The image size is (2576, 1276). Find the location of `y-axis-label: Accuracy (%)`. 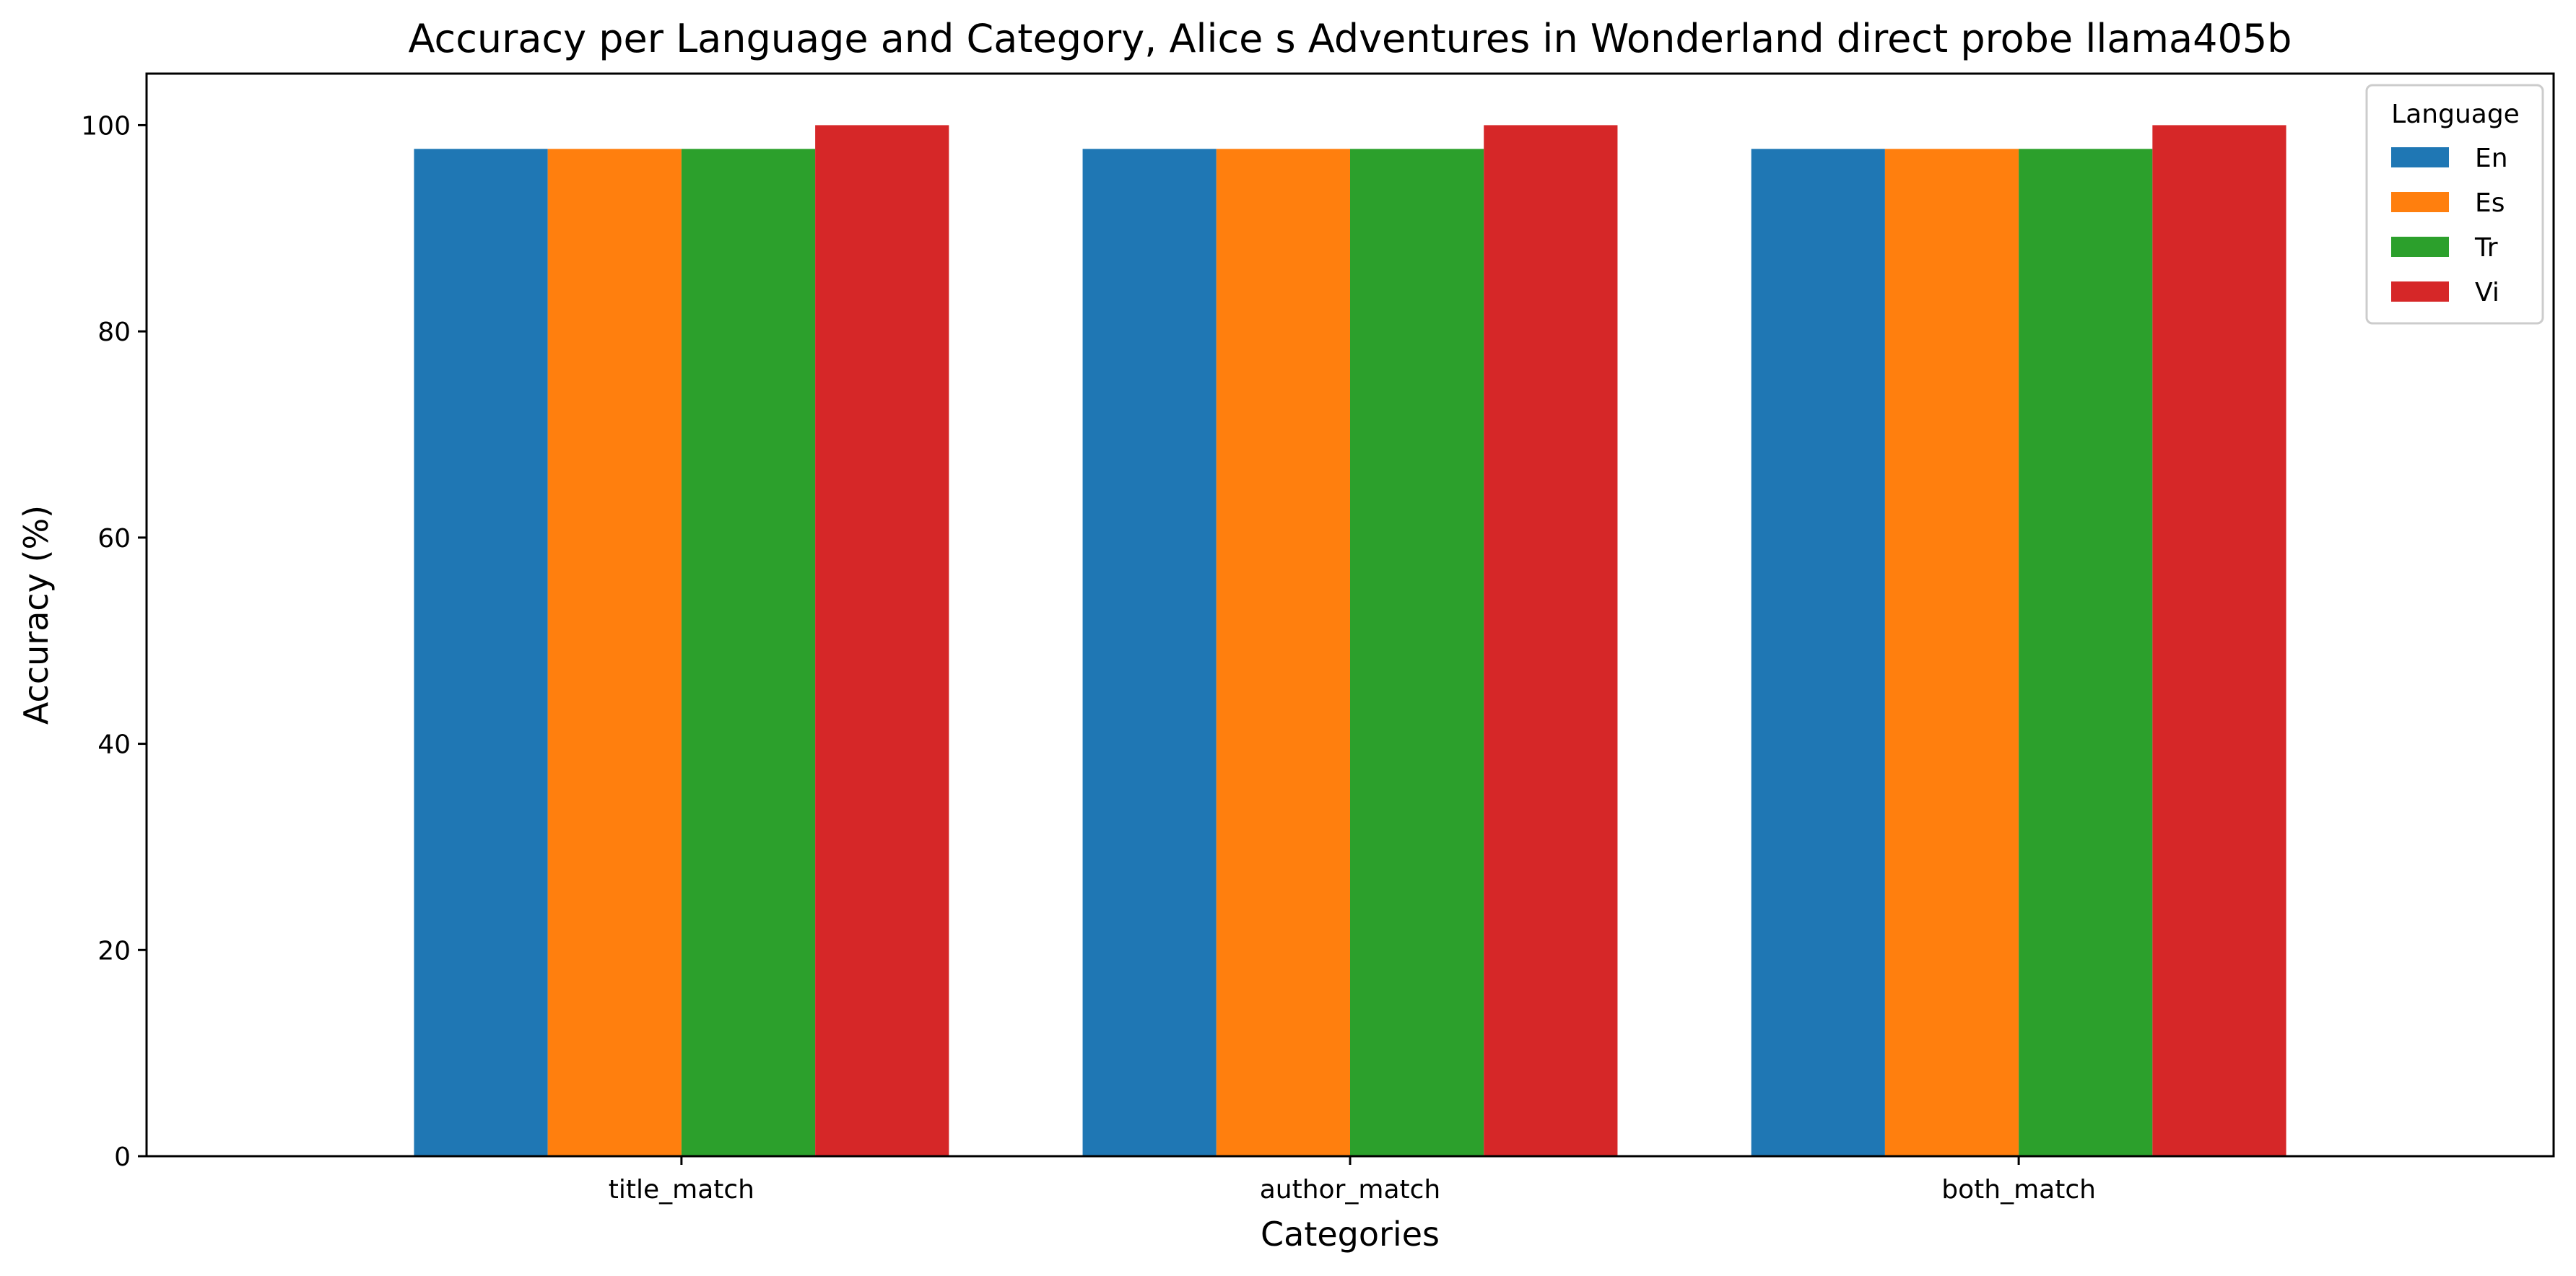

y-axis-label: Accuracy (%) is located at coordinates (36, 615).